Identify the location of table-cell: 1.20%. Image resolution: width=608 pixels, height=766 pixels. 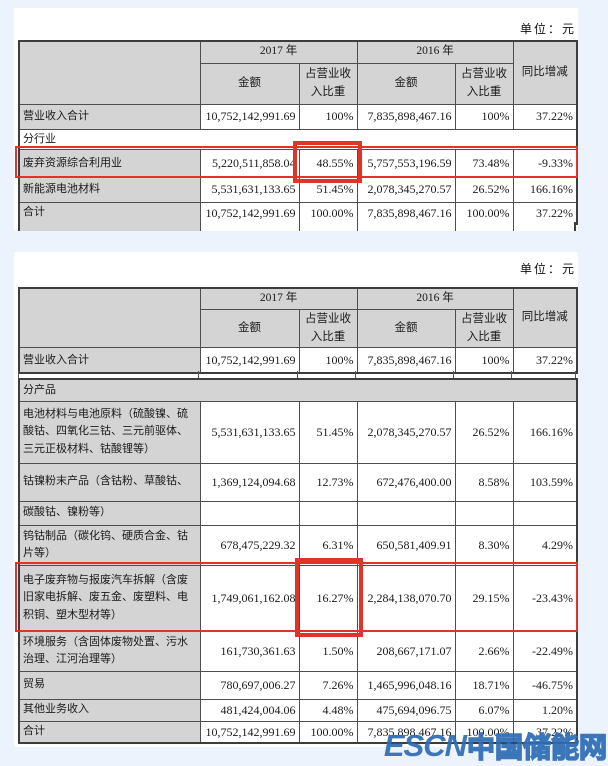
(545, 710).